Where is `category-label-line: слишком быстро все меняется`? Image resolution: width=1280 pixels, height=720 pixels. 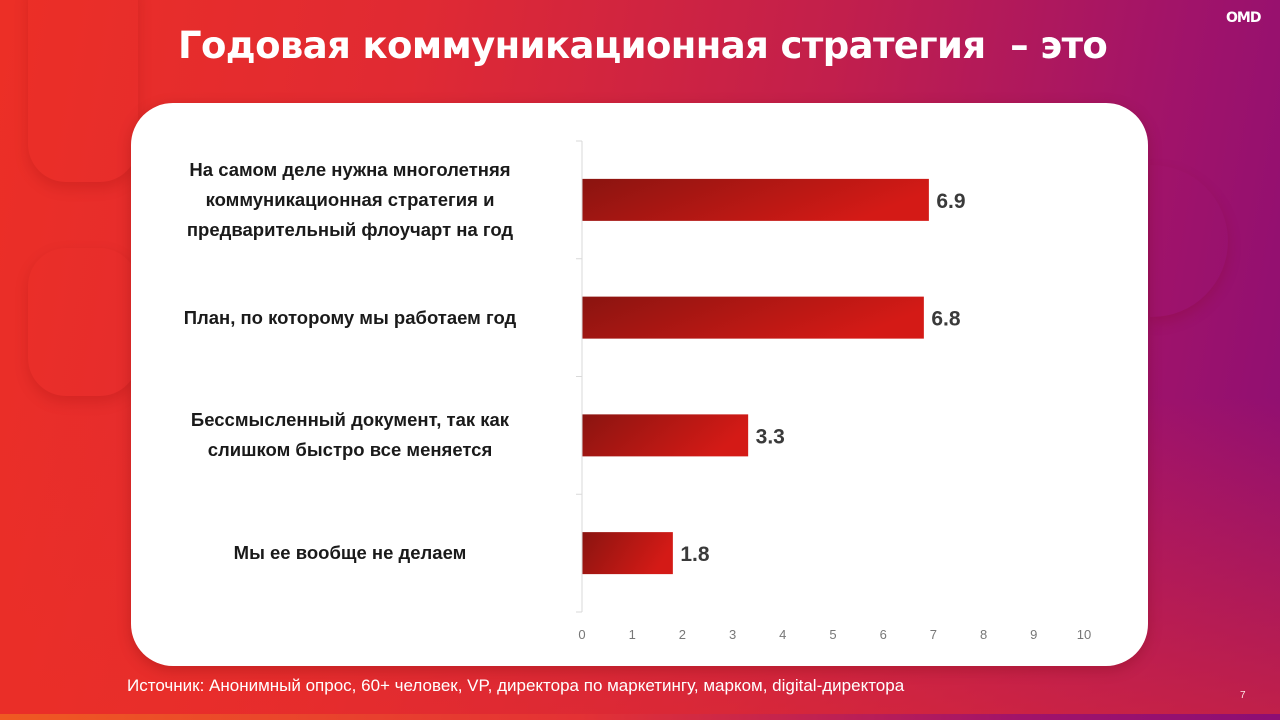 category-label-line: слишком быстро все меняется is located at coordinates (350, 450).